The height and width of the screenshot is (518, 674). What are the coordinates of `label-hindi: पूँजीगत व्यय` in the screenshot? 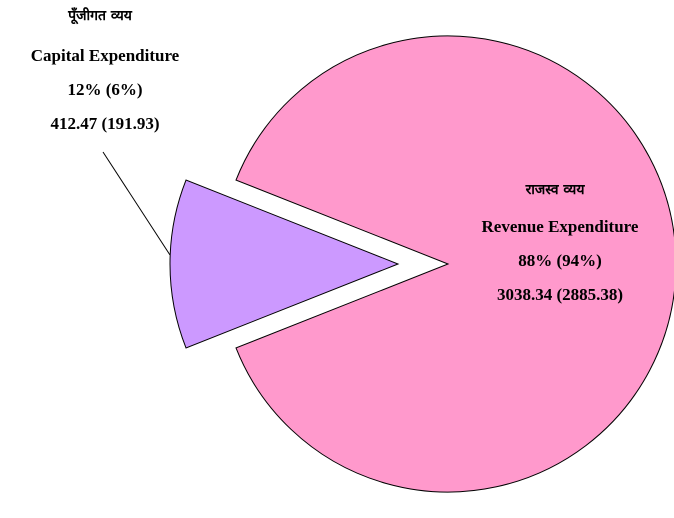 It's located at (100, 16).